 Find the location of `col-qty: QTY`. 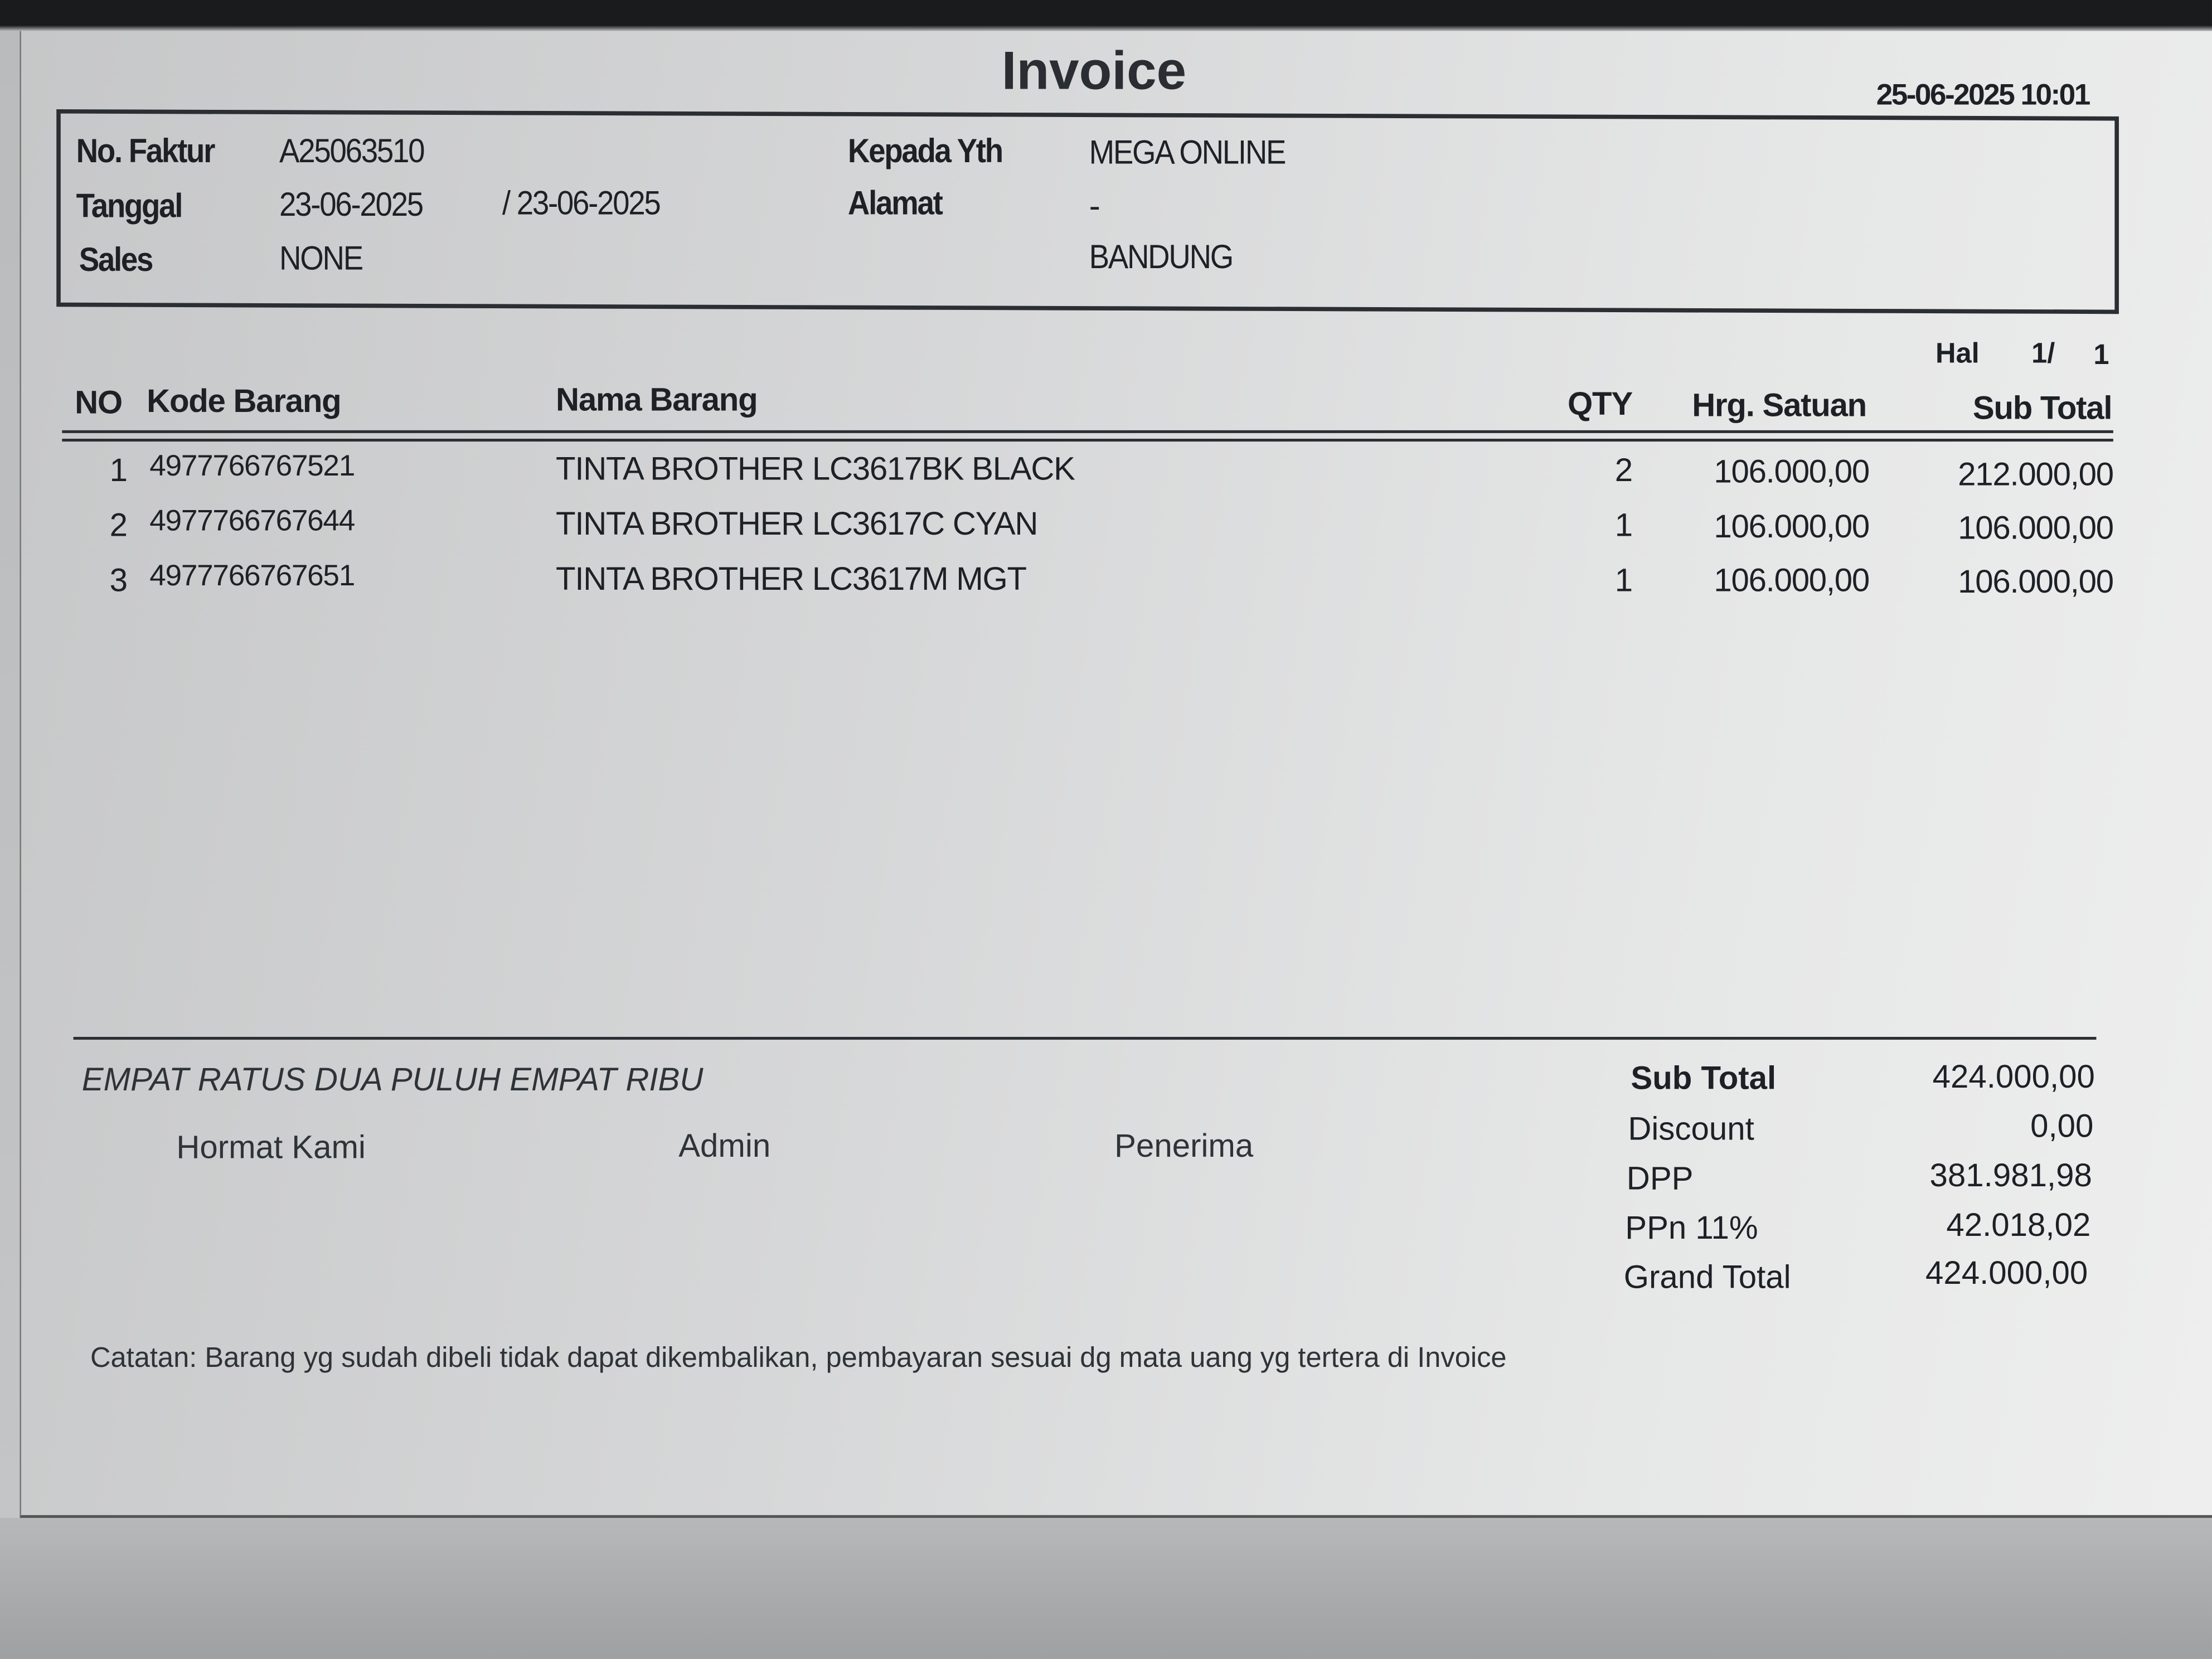

col-qty: QTY is located at coordinates (1600, 403).